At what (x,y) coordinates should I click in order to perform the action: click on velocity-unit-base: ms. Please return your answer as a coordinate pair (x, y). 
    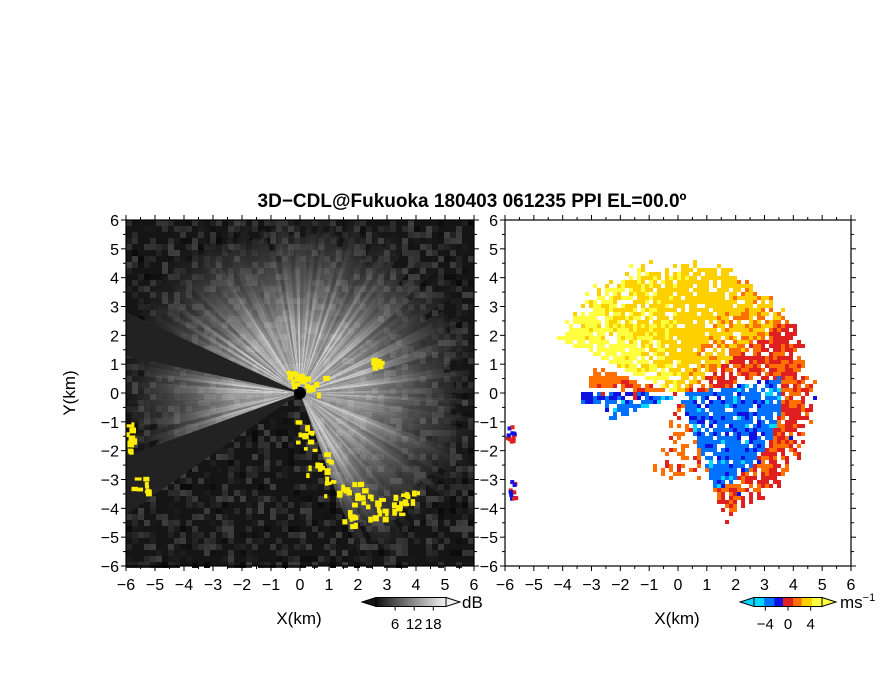
    Looking at the image, I should click on (851, 602).